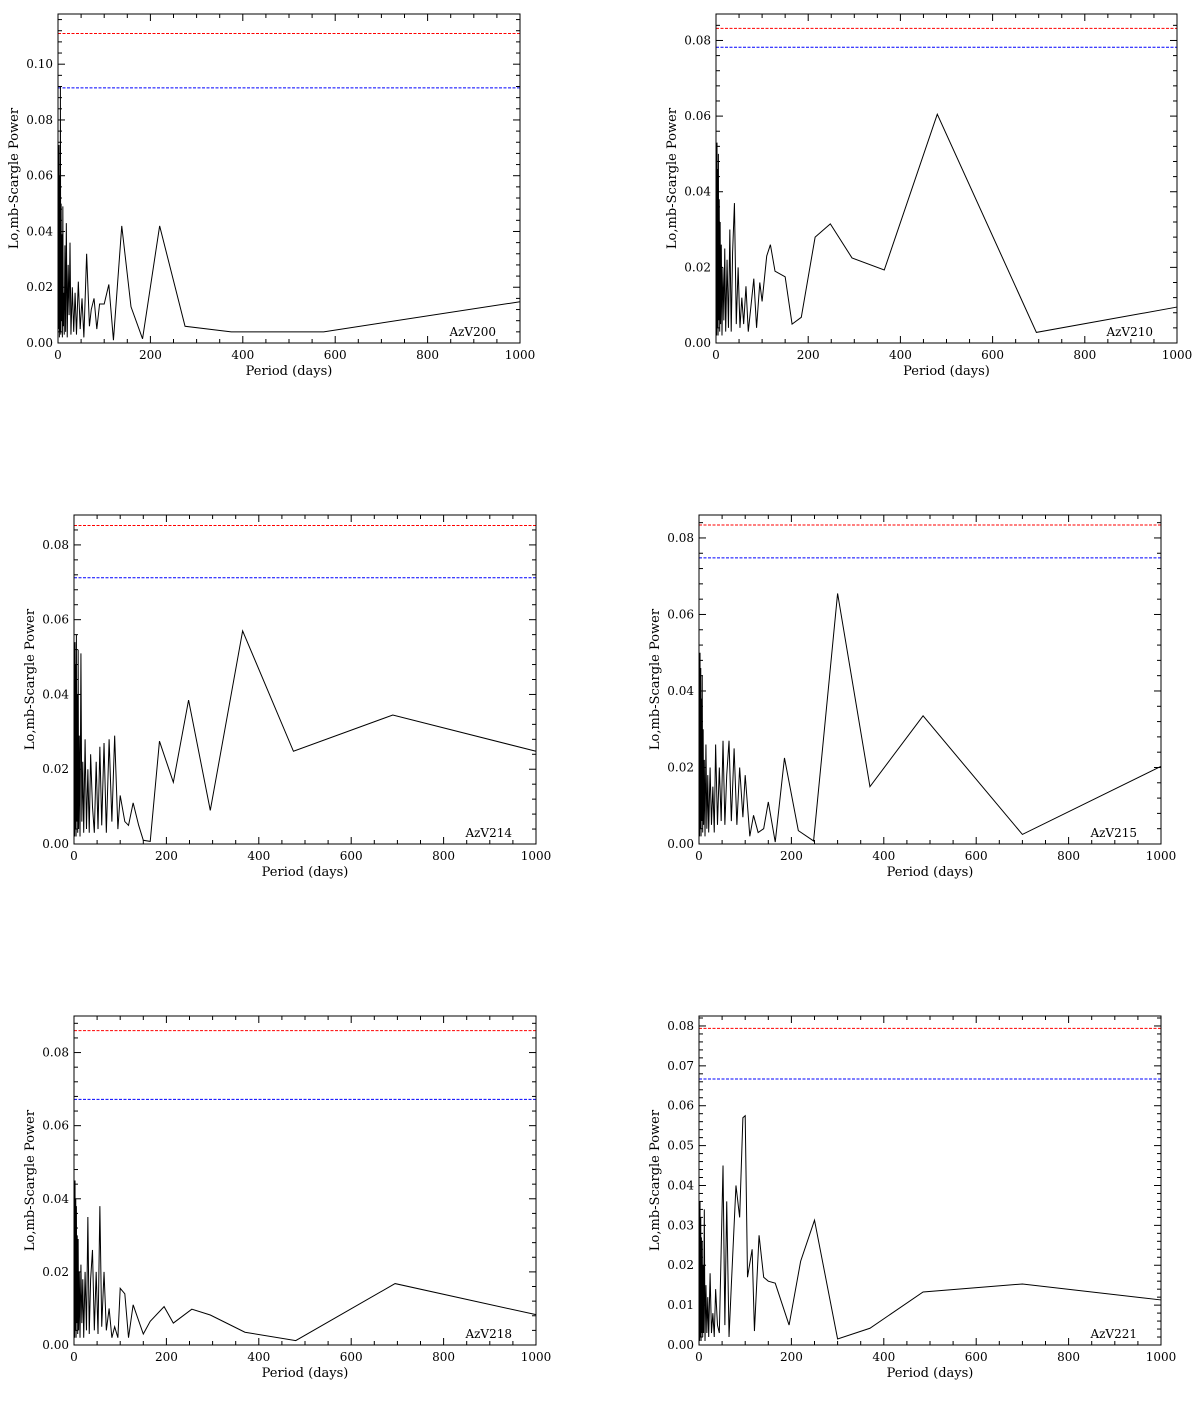  Describe the element at coordinates (1129, 332) in the screenshot. I see `star-label: AzV210` at that location.